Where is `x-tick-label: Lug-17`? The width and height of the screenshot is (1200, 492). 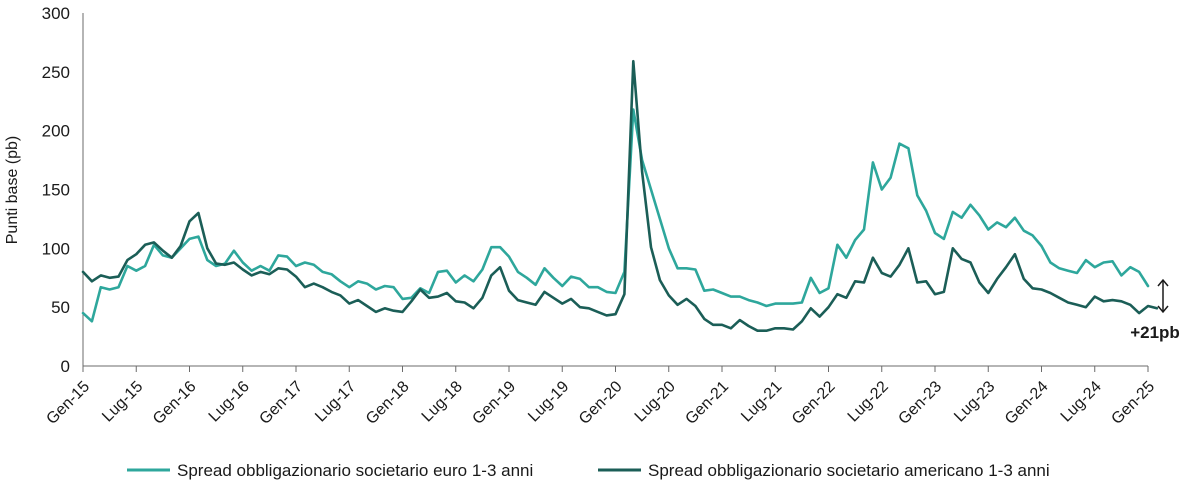
x-tick-label: Lug-17 is located at coordinates (335, 401).